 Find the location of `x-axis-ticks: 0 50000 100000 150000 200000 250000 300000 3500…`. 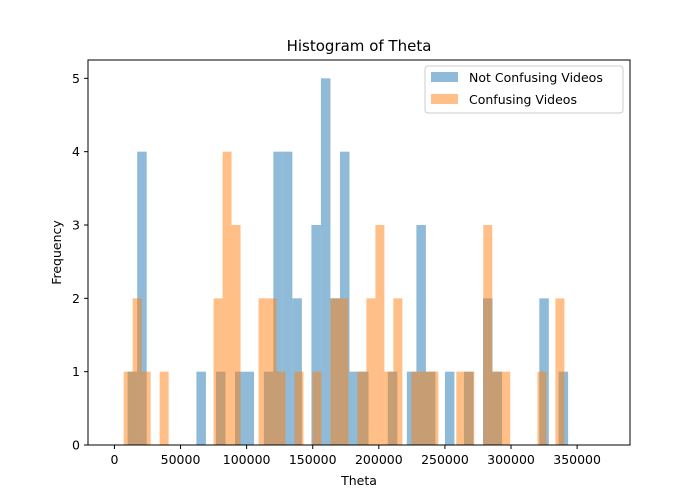

x-axis-ticks: 0 50000 100000 150000 200000 250000 300000 3500… is located at coordinates (355, 456).